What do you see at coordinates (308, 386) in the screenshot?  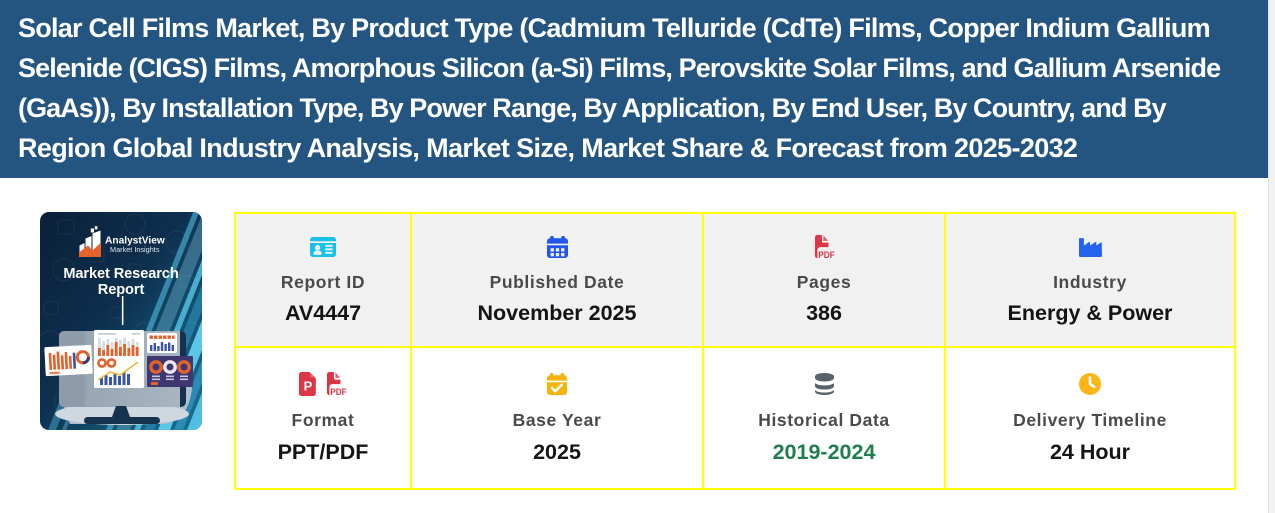 I see `svg-text: P` at bounding box center [308, 386].